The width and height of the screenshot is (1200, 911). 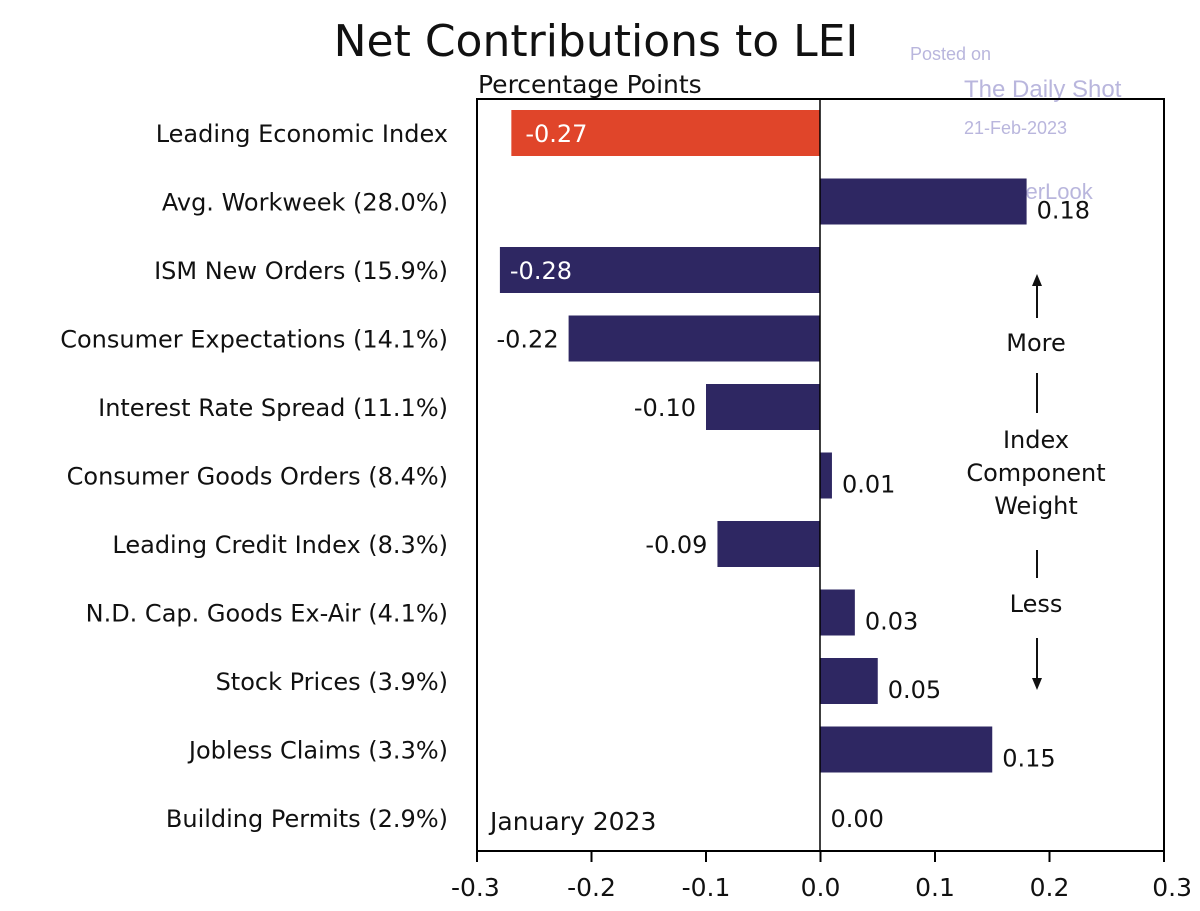 What do you see at coordinates (1028, 759) in the screenshot?
I see `value-label: 0.15` at bounding box center [1028, 759].